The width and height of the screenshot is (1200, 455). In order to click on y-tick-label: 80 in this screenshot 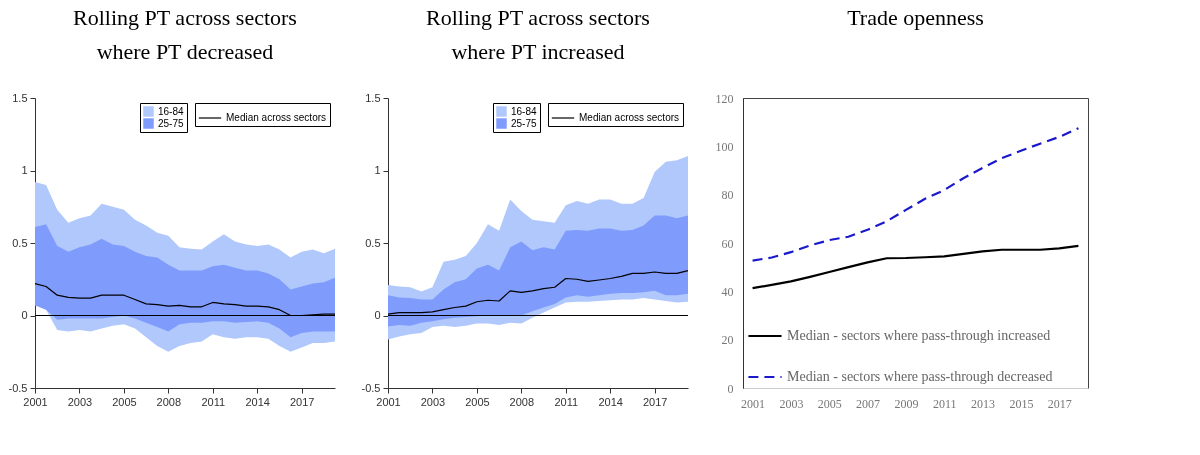, I will do `click(727, 195)`.